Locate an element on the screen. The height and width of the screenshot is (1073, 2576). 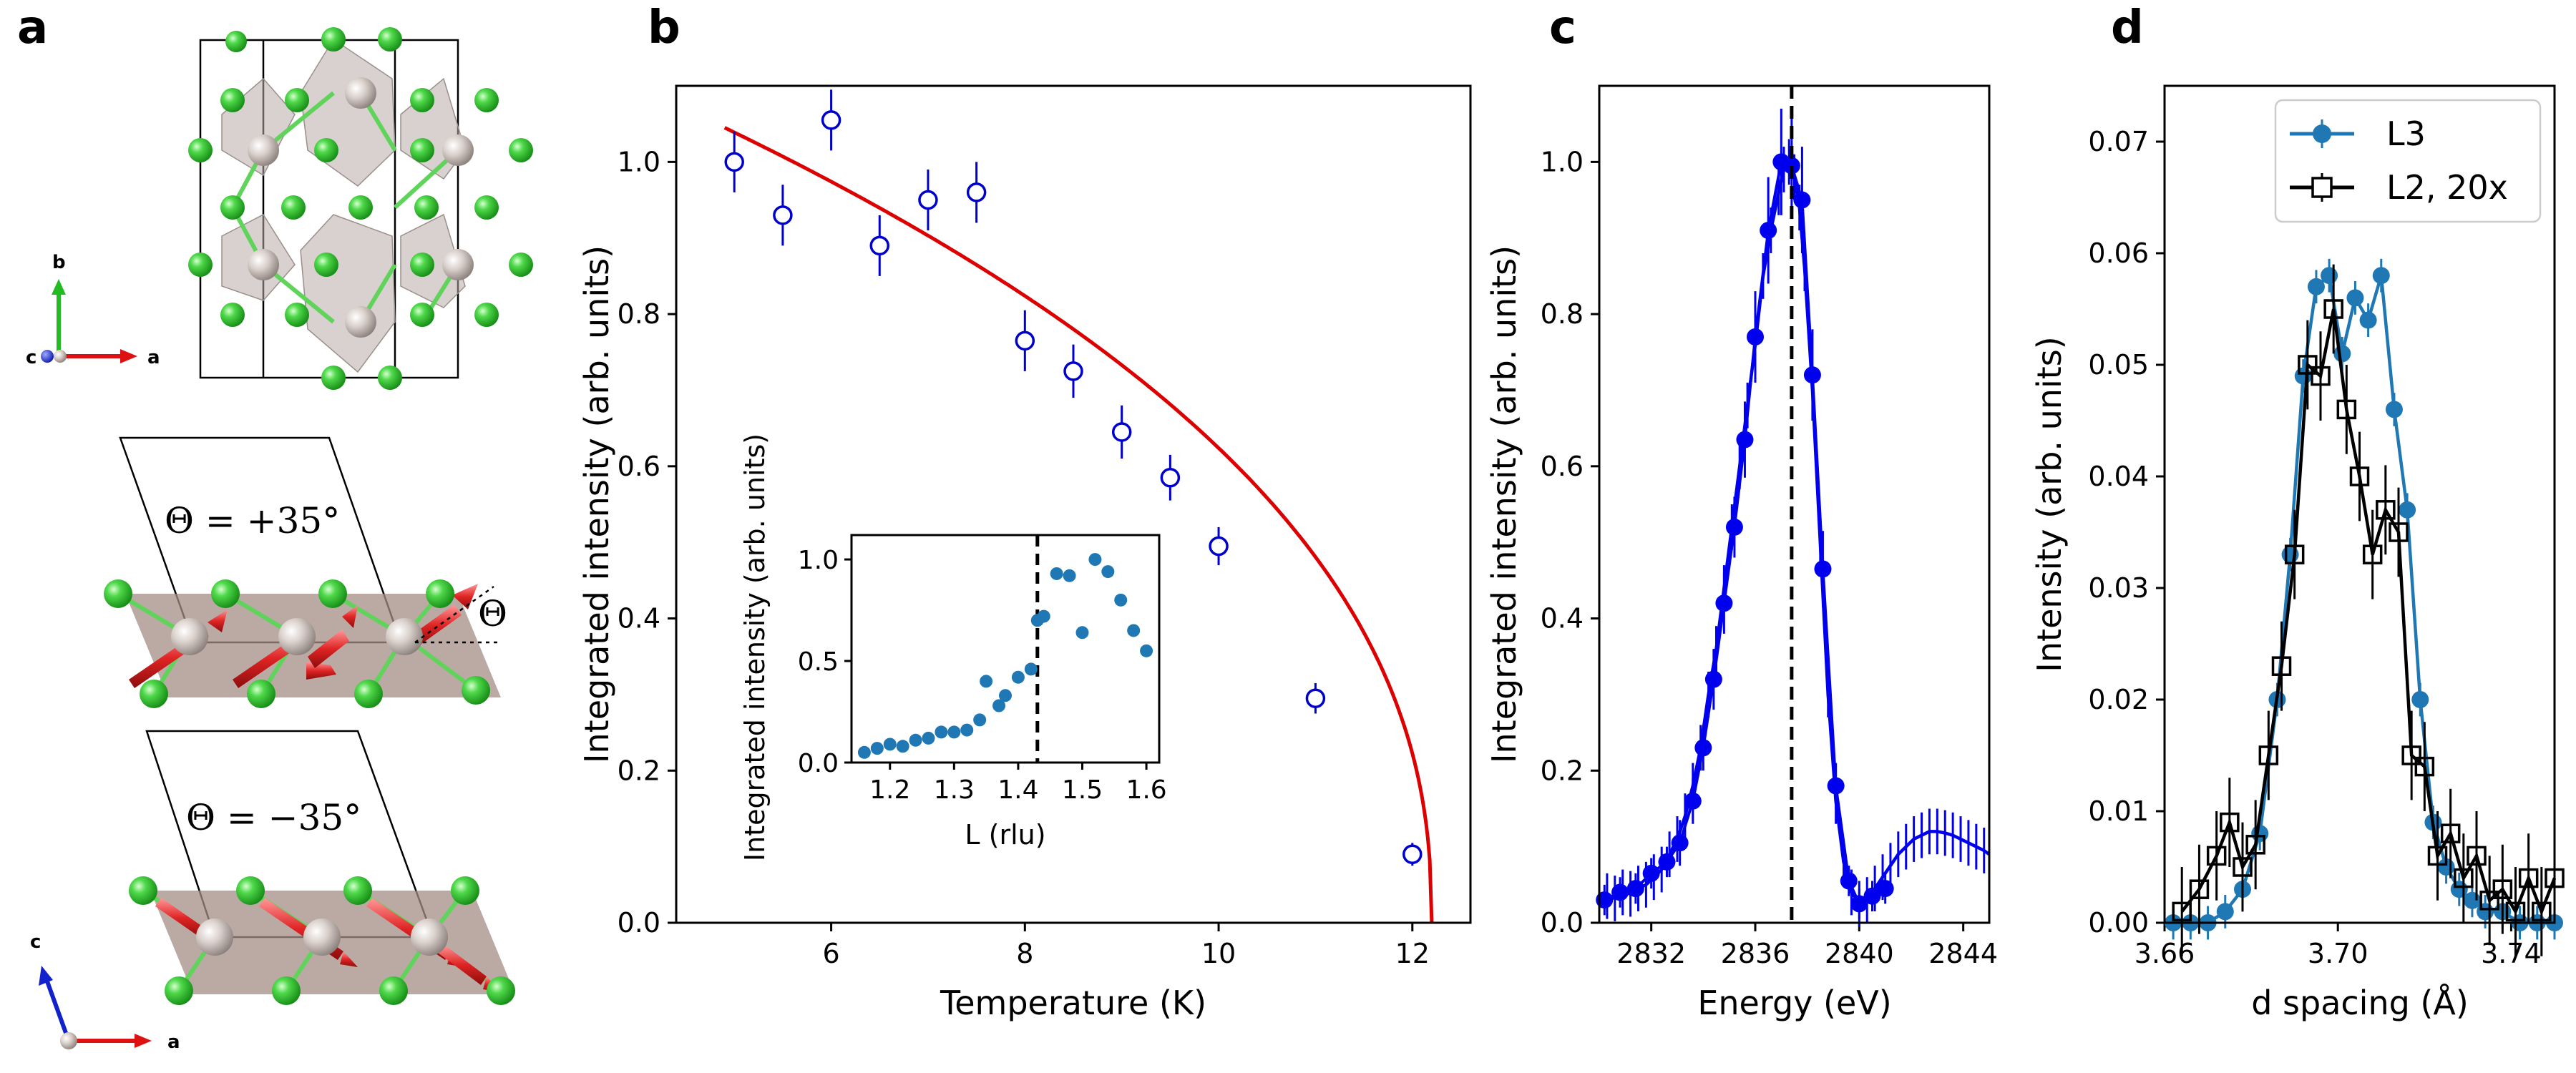
panel-letter-d: d is located at coordinates (2127, 28).